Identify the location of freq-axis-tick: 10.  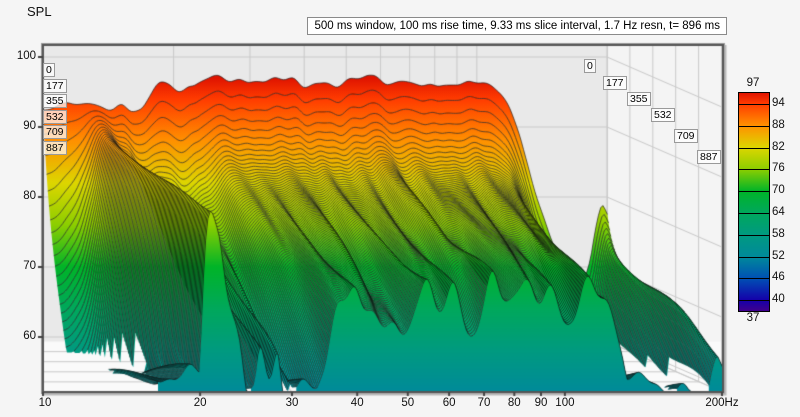
(45, 403).